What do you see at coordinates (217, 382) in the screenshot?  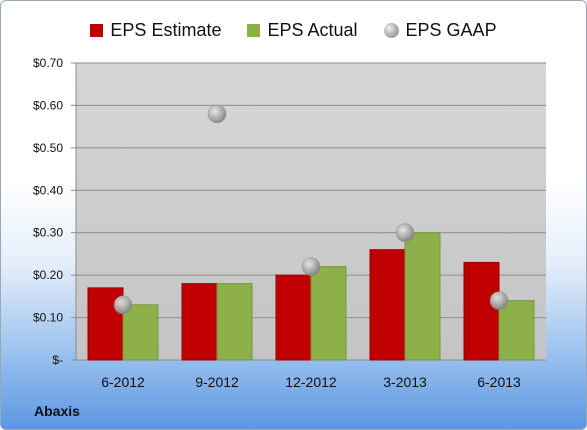 I see `x-tick-label: 9-2012` at bounding box center [217, 382].